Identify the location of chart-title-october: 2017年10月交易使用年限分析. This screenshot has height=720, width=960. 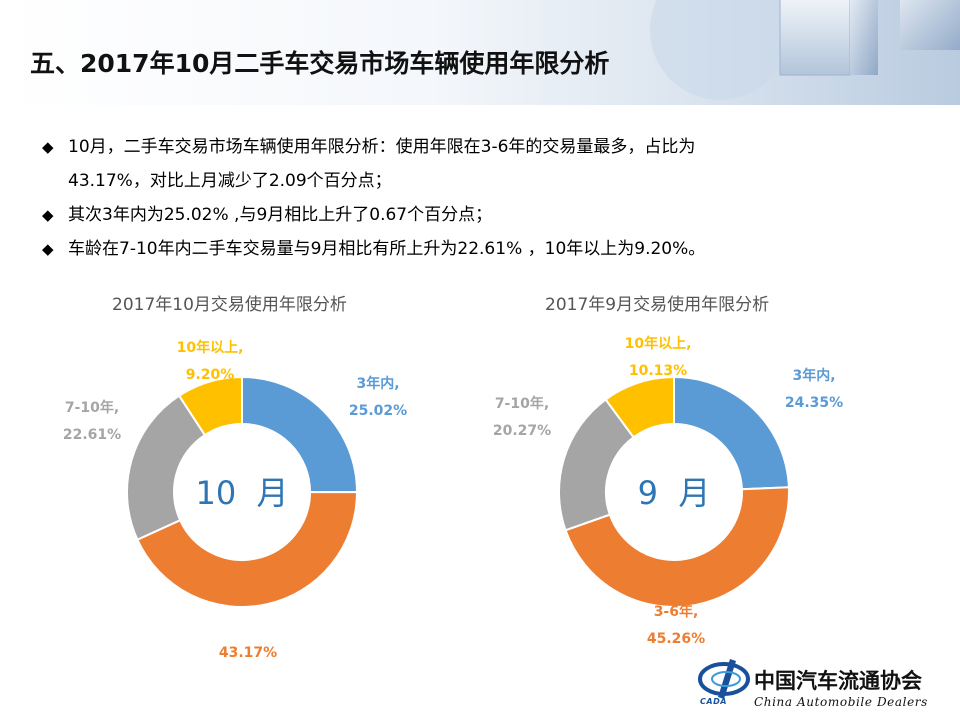
(229, 305).